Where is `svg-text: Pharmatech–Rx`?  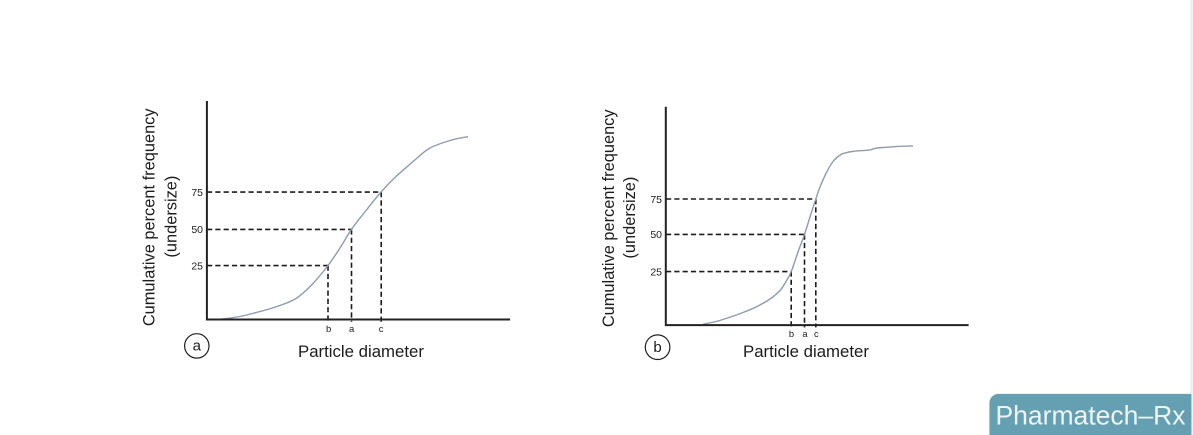
svg-text: Pharmatech–Rx is located at coordinates (1091, 416).